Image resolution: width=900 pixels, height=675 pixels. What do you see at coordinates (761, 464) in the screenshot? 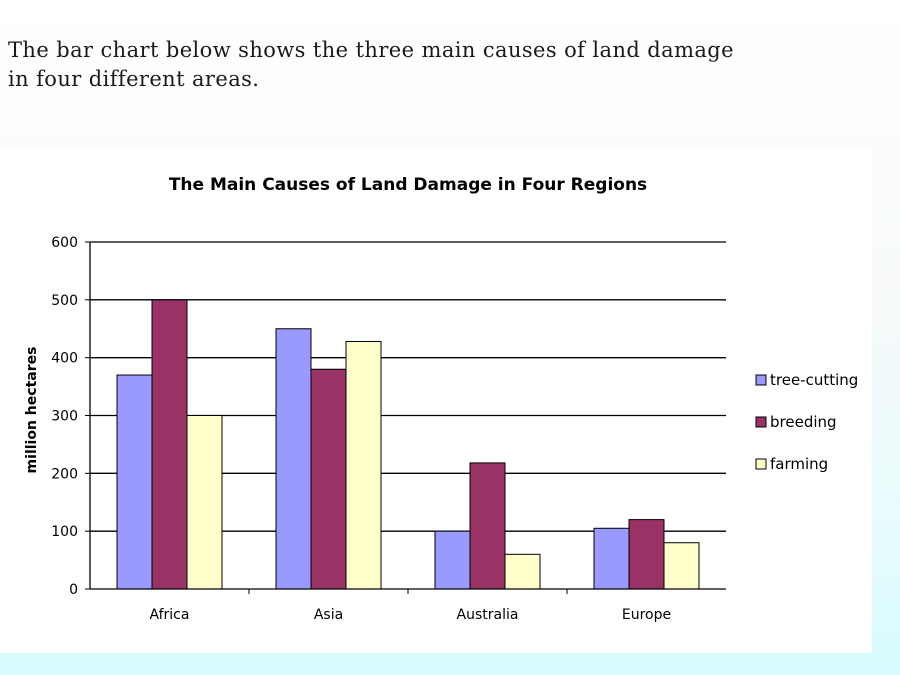
I see `legend-swatch-farming` at bounding box center [761, 464].